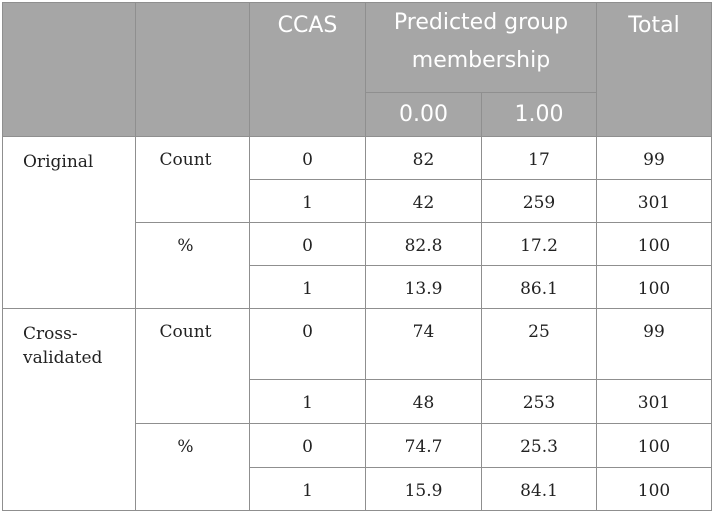  Describe the element at coordinates (423, 445) in the screenshot. I see `pred-0-value: 74.7` at that location.